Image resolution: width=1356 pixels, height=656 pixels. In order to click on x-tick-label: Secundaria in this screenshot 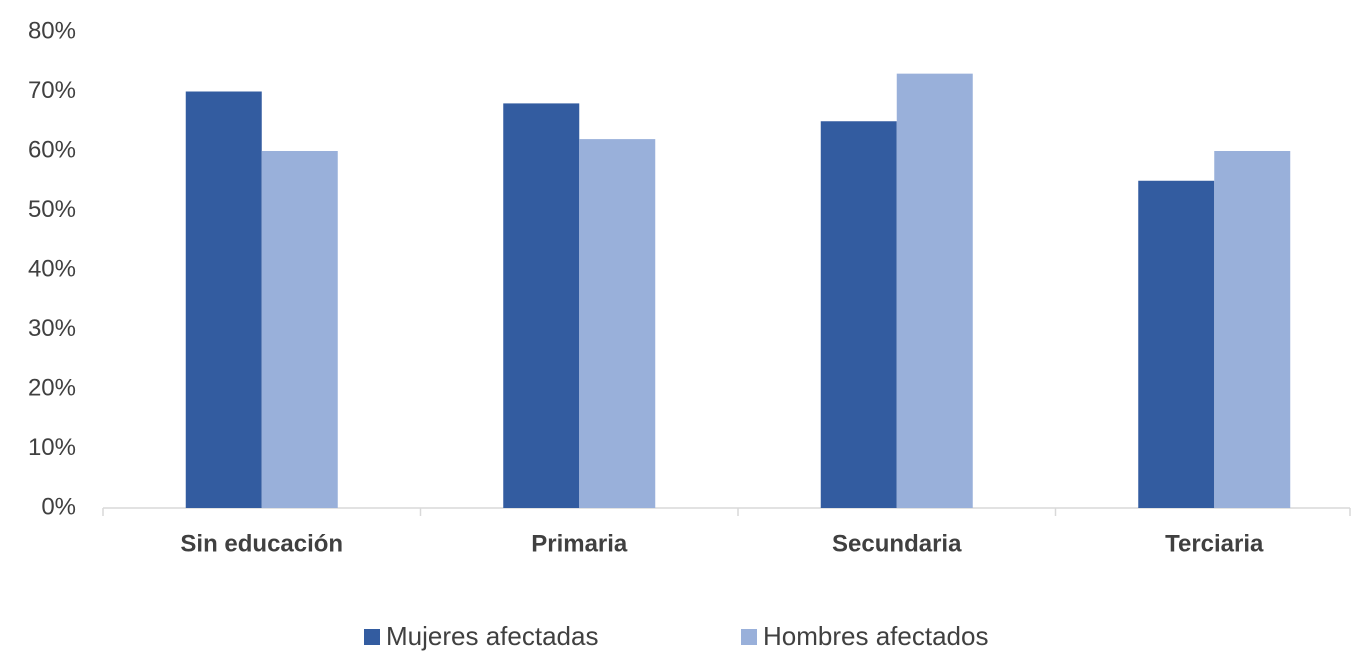, I will do `click(897, 543)`.